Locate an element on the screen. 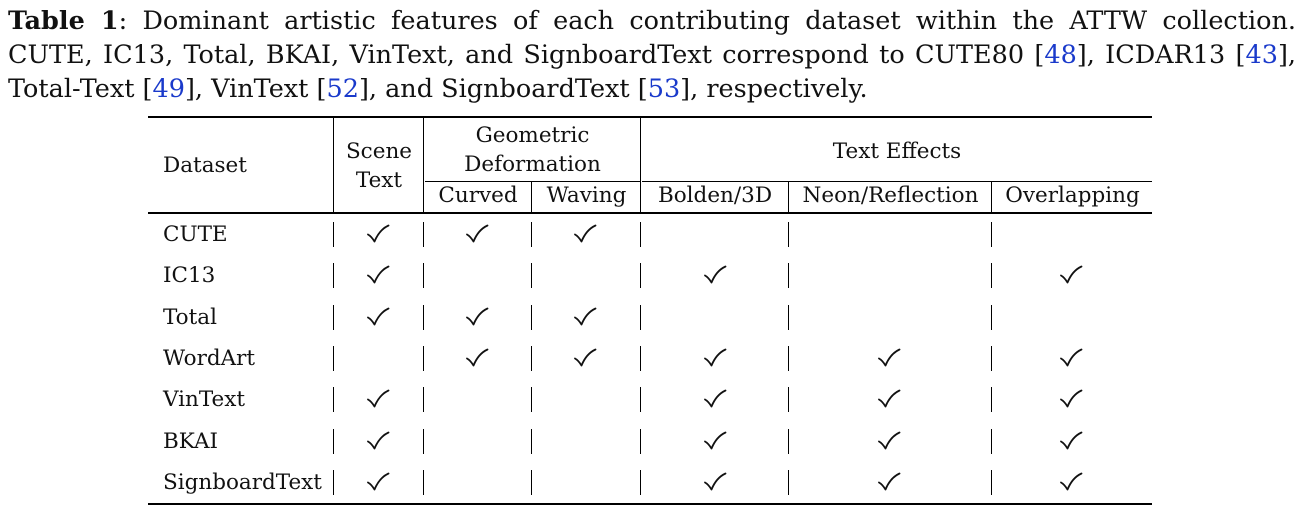 The image size is (1303, 516). dataset-name: BKAI is located at coordinates (191, 441).